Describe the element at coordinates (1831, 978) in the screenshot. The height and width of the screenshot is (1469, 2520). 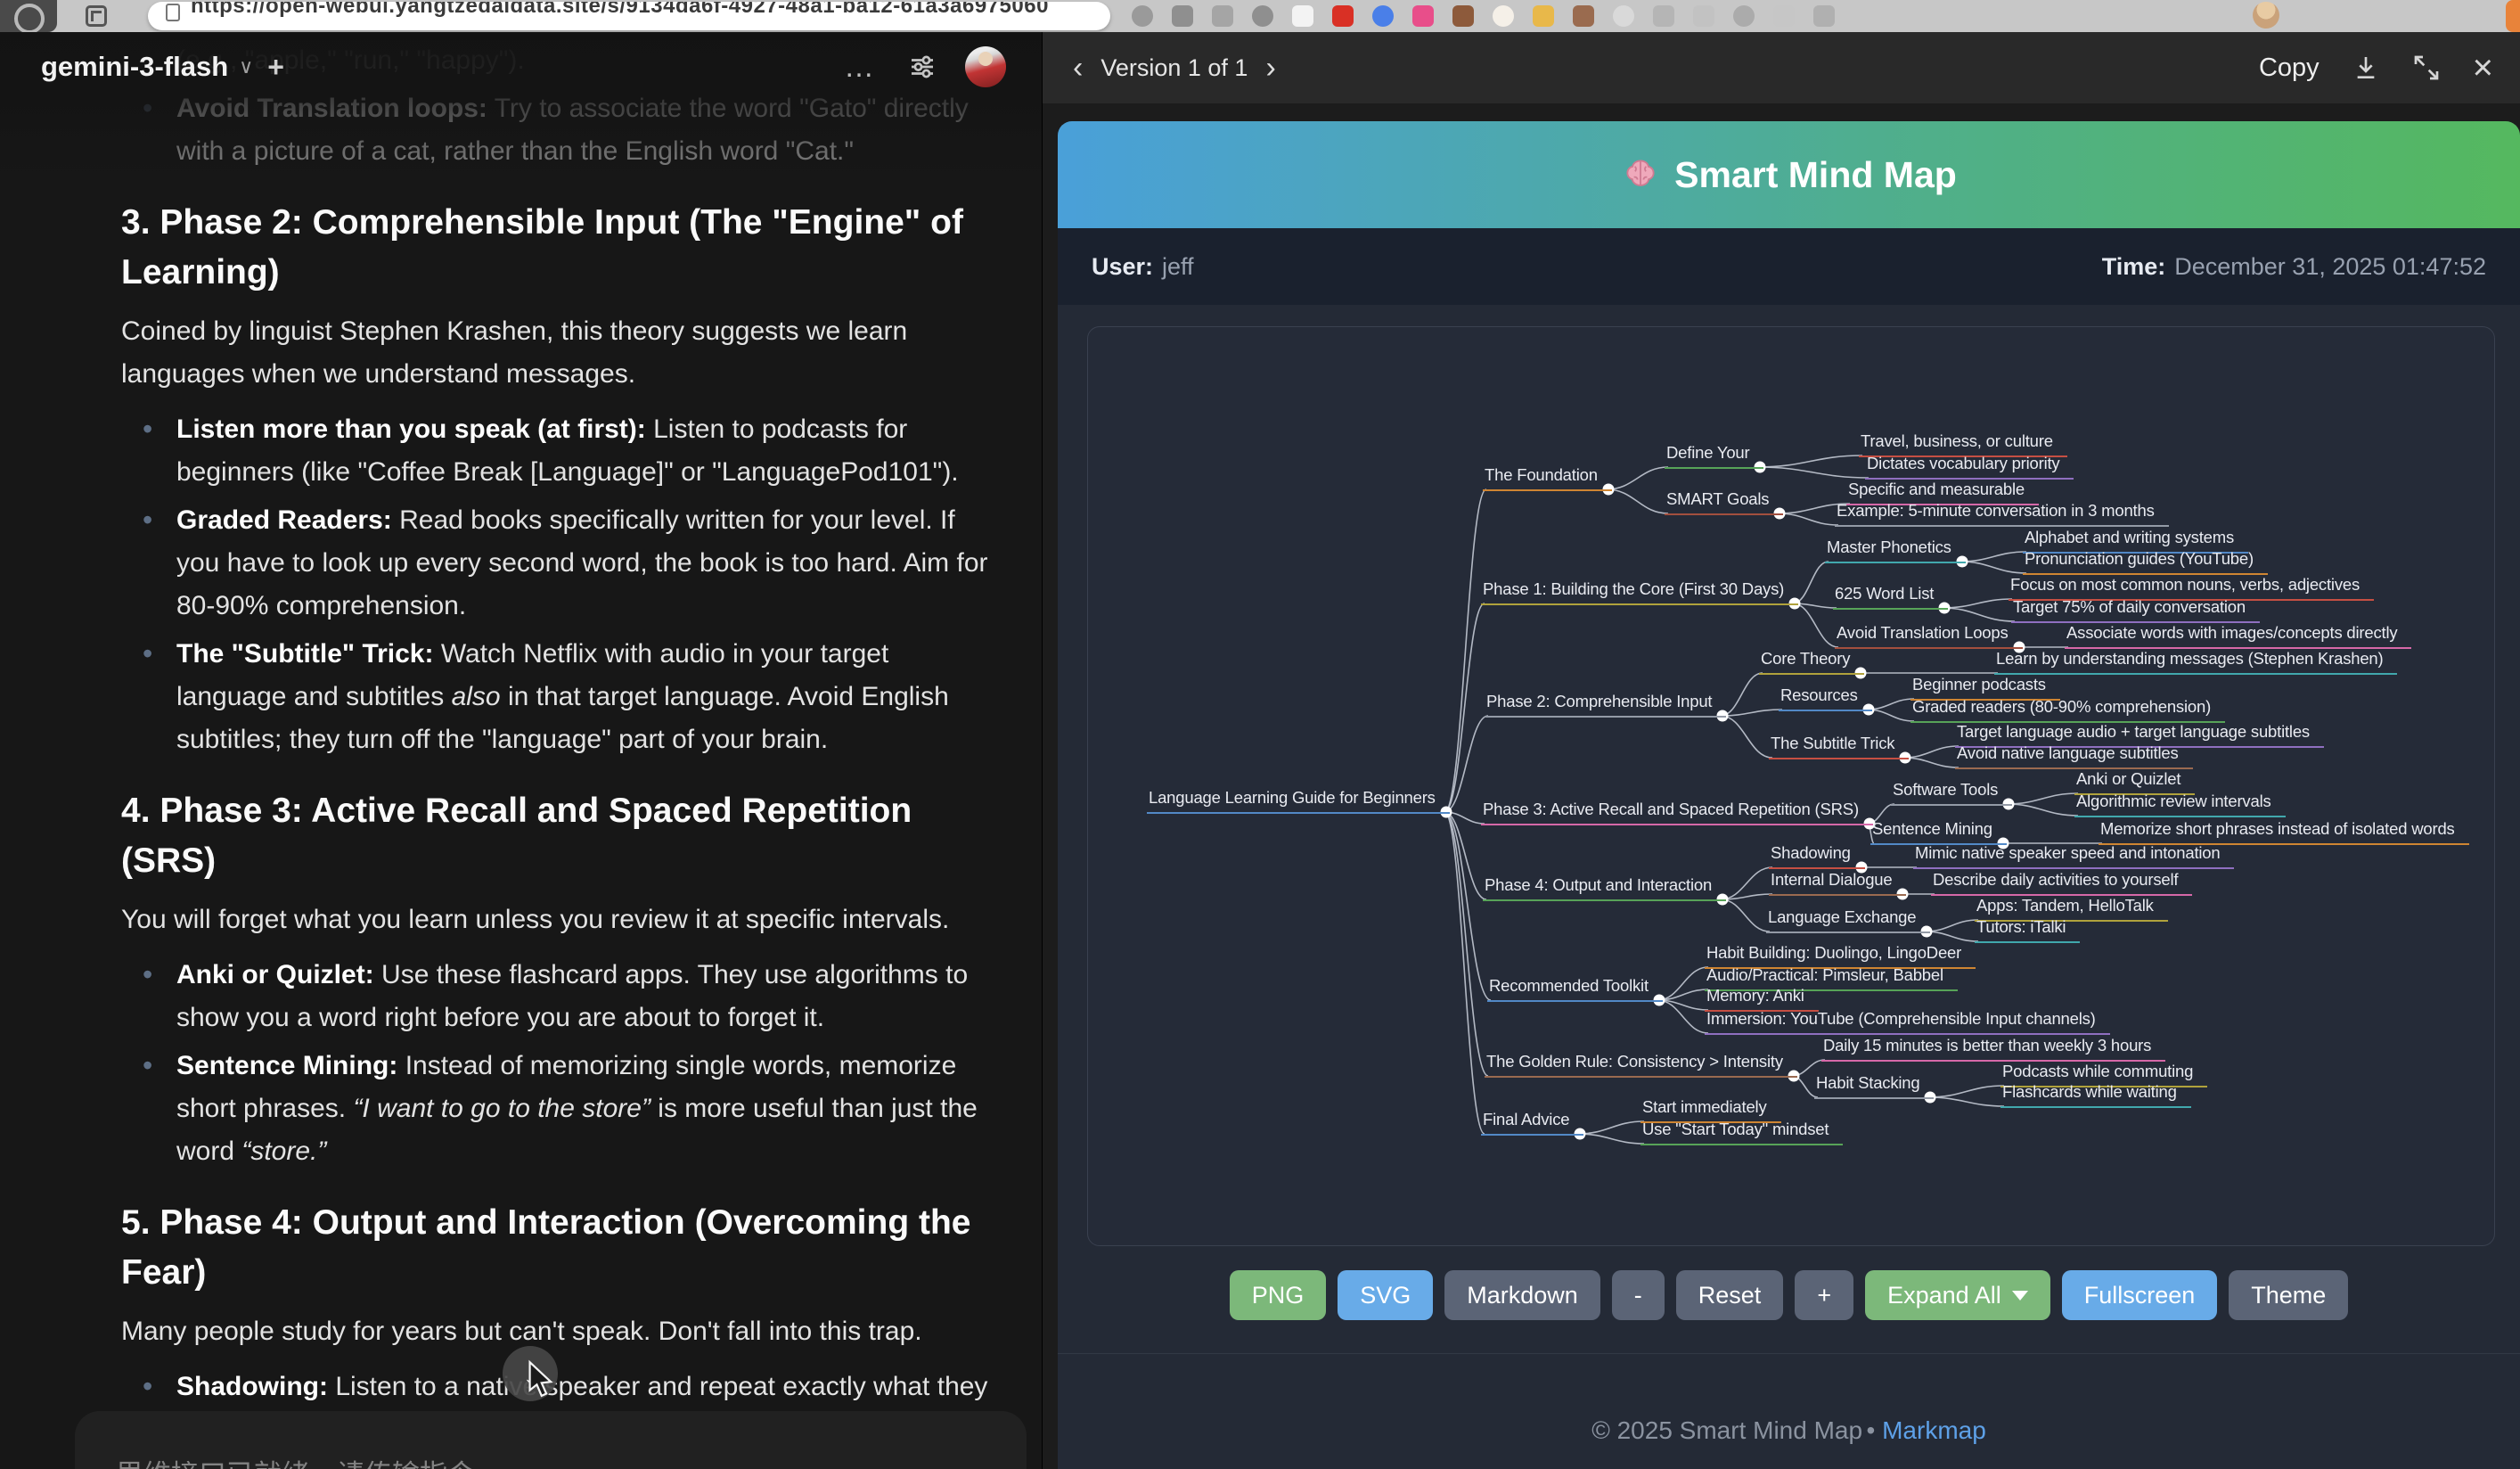
I see `mindmap-node: Audio/Practical: Pimsleur, Babbel` at that location.